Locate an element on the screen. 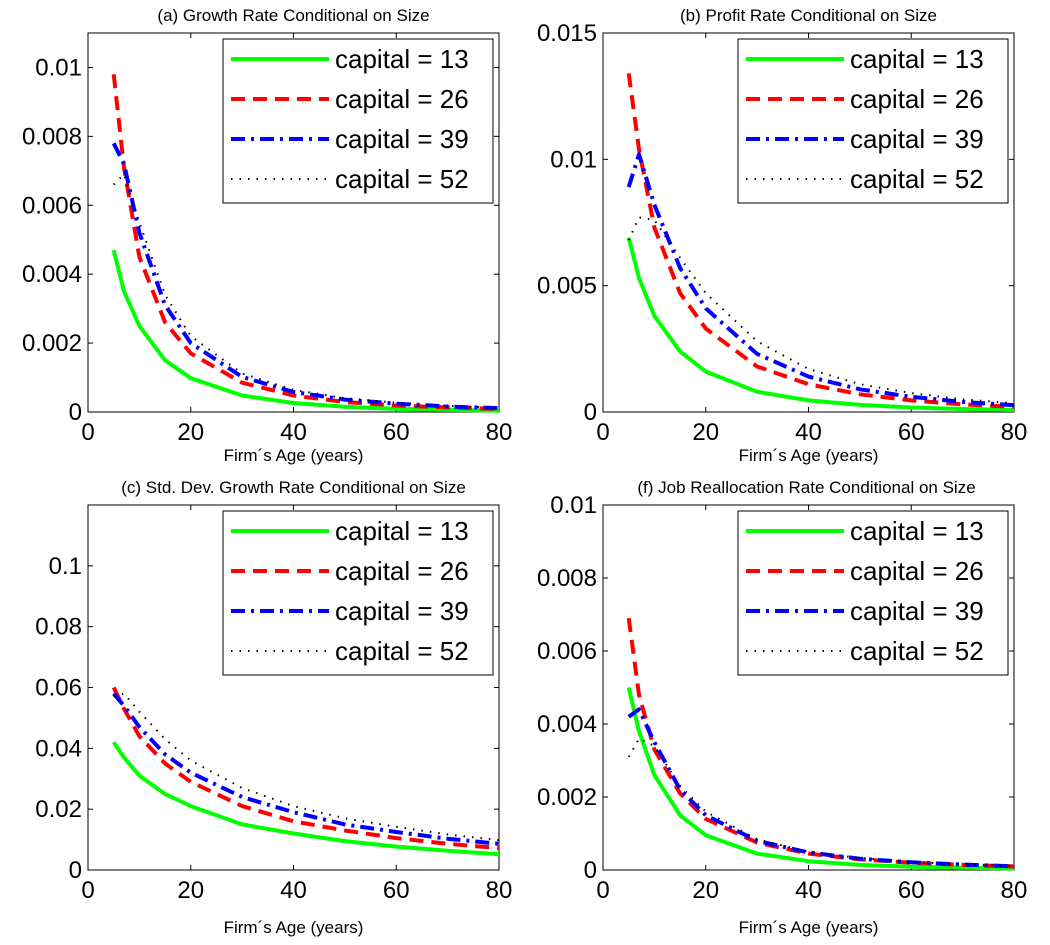 This screenshot has height=945, width=1050. panel-c-xtick-label: 0 is located at coordinates (87, 890).